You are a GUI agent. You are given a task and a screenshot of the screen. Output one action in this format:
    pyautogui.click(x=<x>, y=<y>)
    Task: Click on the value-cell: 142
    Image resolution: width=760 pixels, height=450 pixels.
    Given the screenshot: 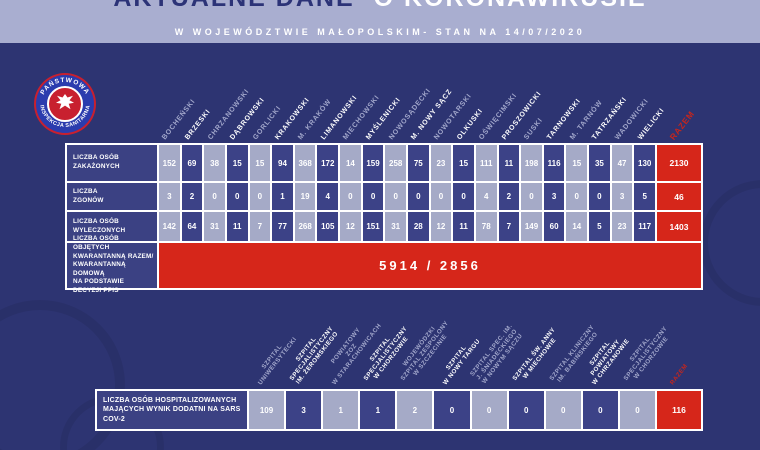 What is the action you would take?
    pyautogui.click(x=169, y=226)
    